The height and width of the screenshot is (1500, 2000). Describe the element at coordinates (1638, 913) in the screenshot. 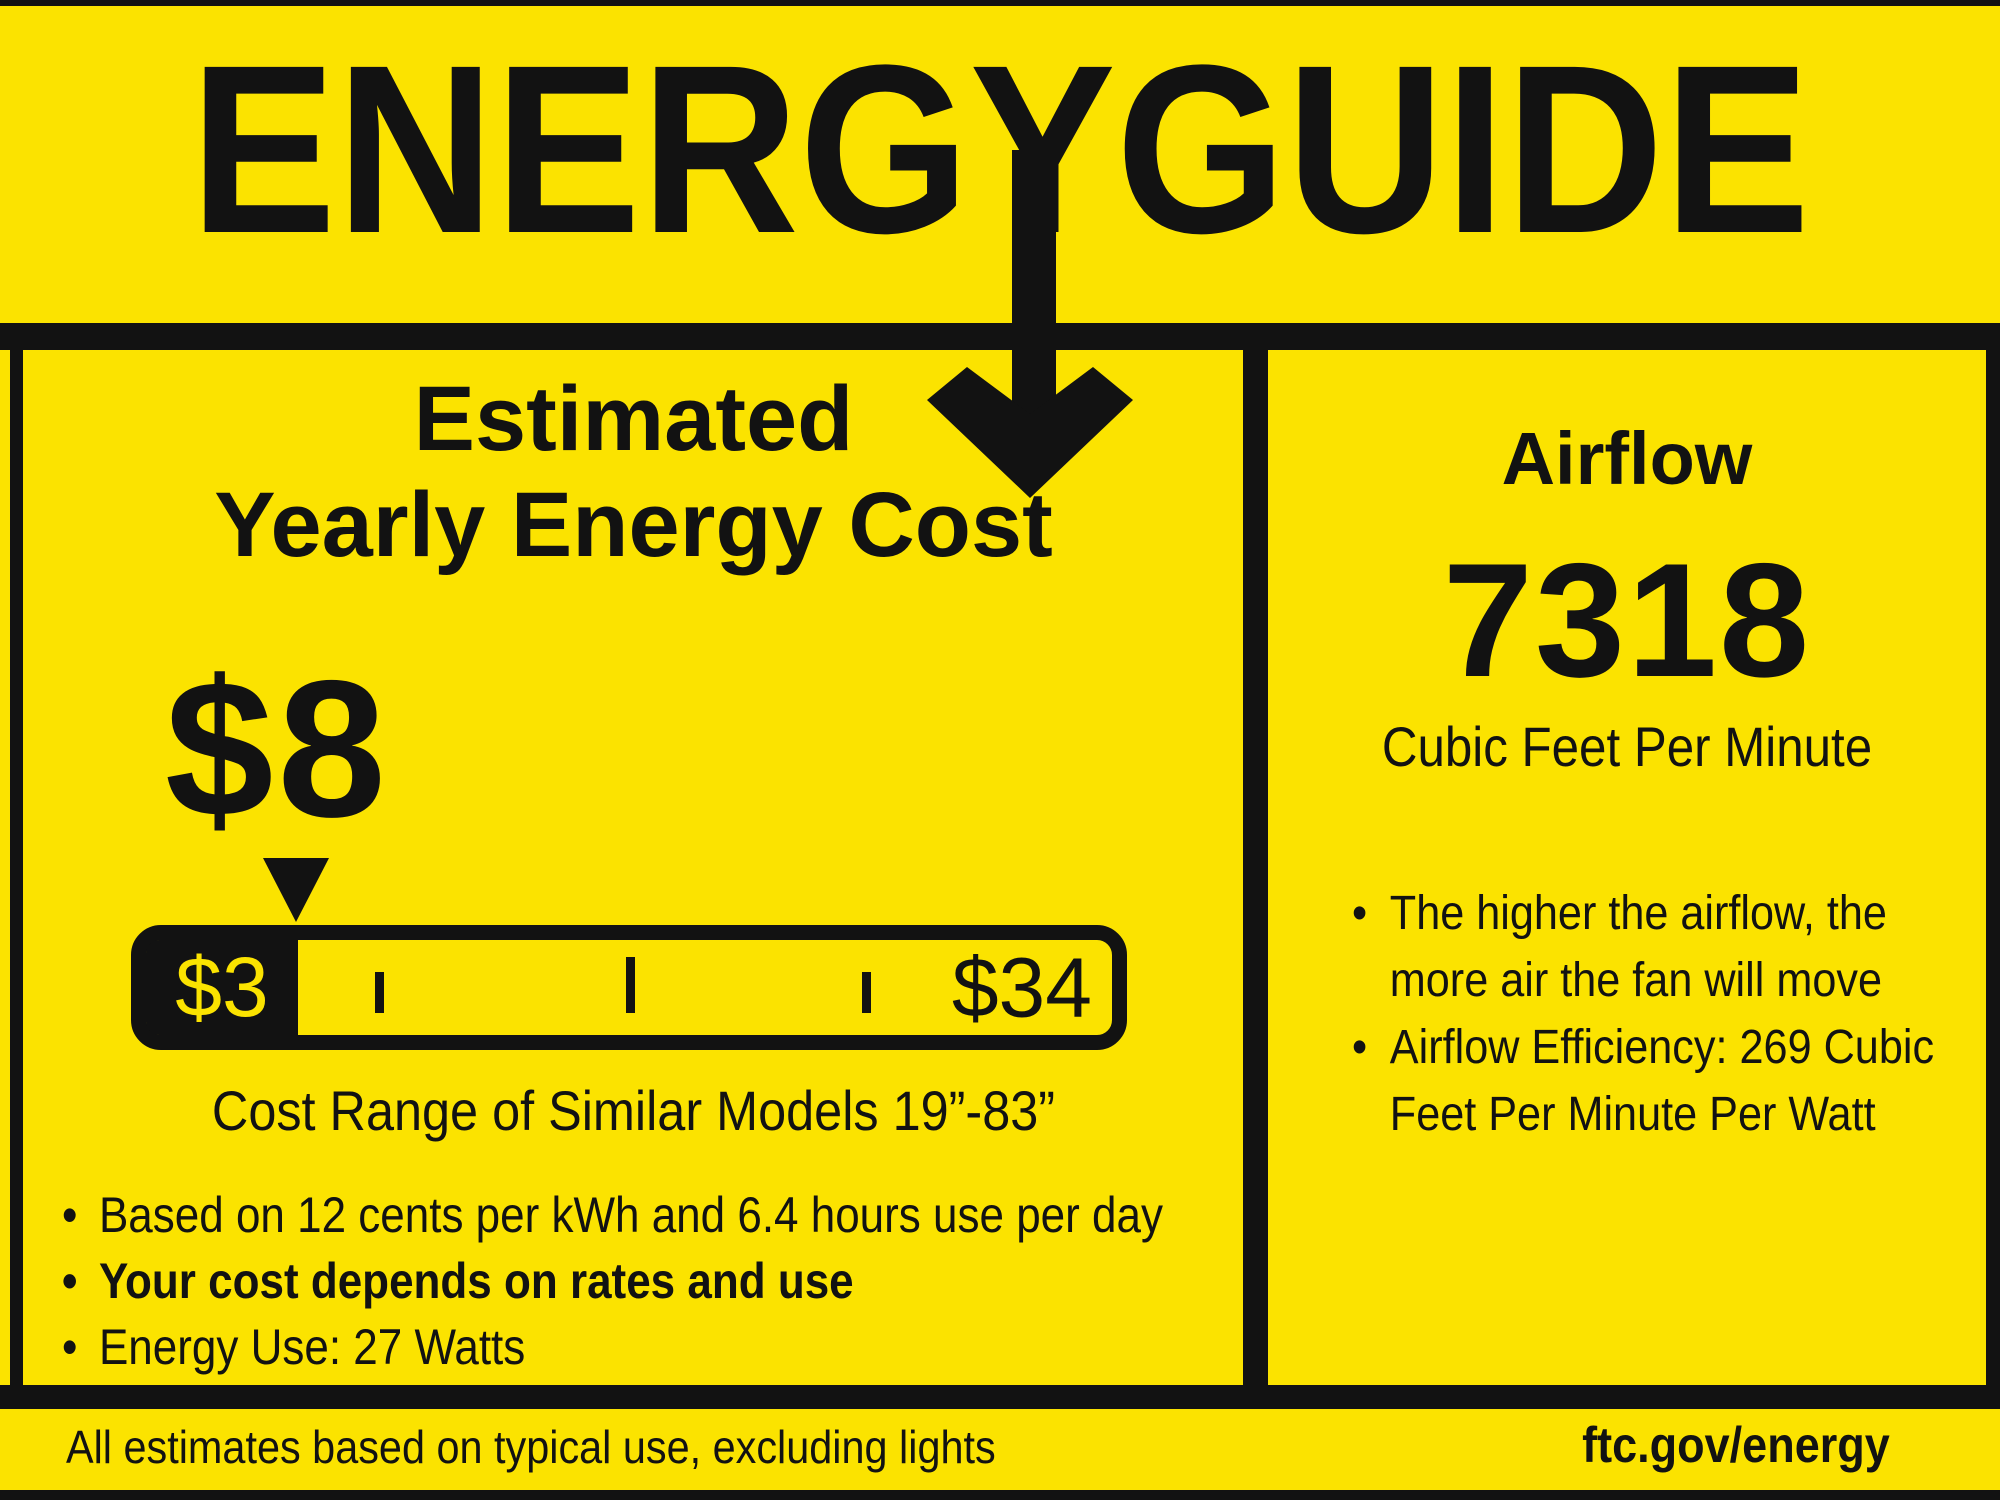

I see `note-higher-airflow-line1: The higher the airflow, the` at that location.